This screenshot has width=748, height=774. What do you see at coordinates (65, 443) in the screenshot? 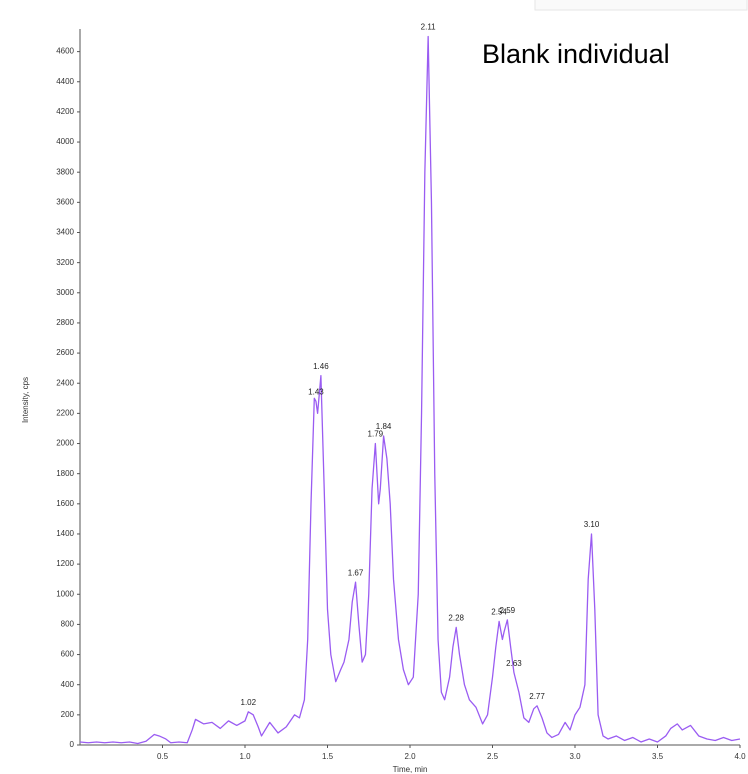
I see `y-tick-label: 2000` at bounding box center [65, 443].